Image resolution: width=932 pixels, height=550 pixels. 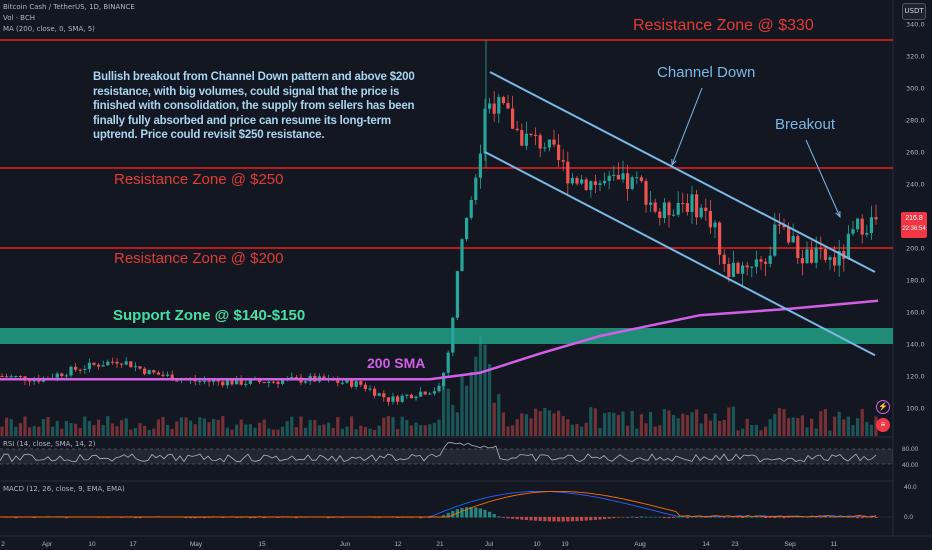 What do you see at coordinates (92, 544) in the screenshot?
I see `x-tick-10: 10` at bounding box center [92, 544].